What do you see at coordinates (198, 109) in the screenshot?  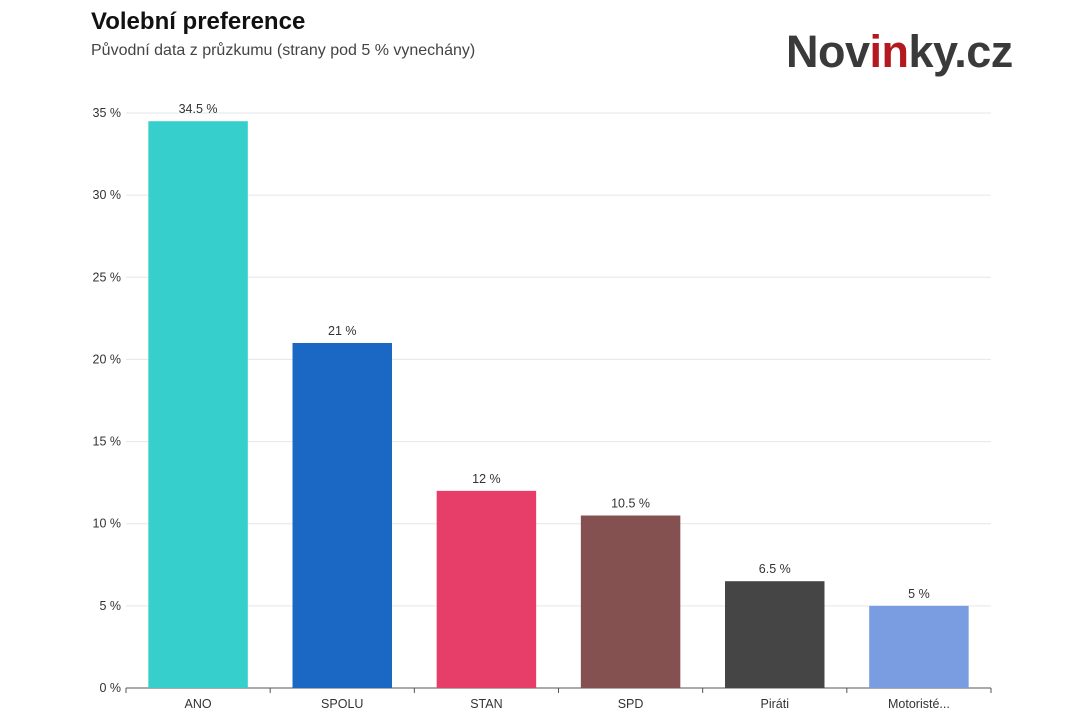 I see `data-label: 34.5 %` at bounding box center [198, 109].